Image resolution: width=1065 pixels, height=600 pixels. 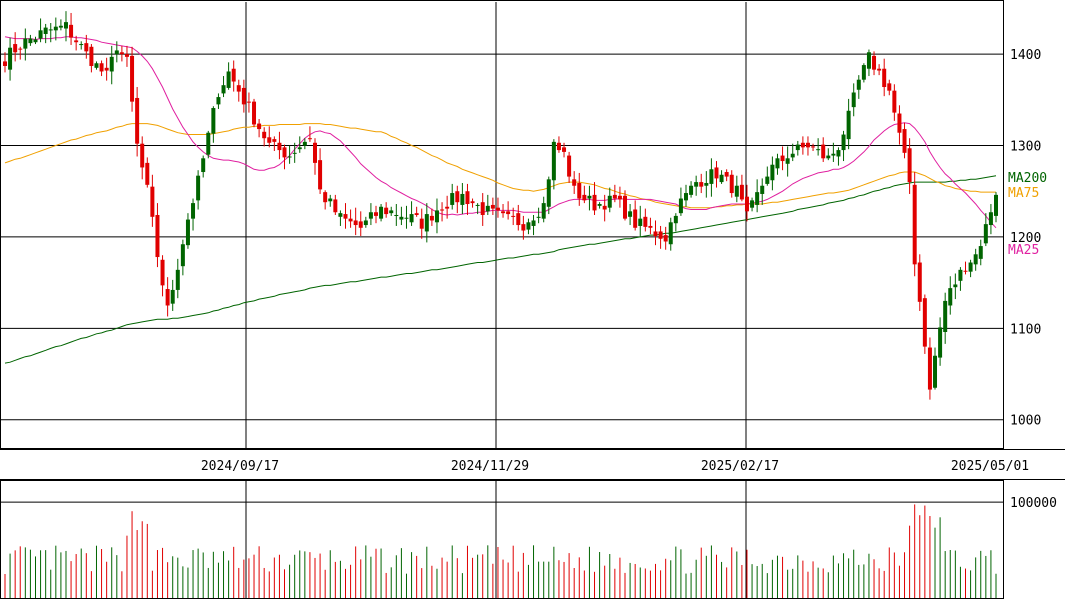 What do you see at coordinates (532, 469) in the screenshot?
I see `date-axis-labels: 2024/09/17 2024/11/29 2025/02/17 2025/05/01` at bounding box center [532, 469].